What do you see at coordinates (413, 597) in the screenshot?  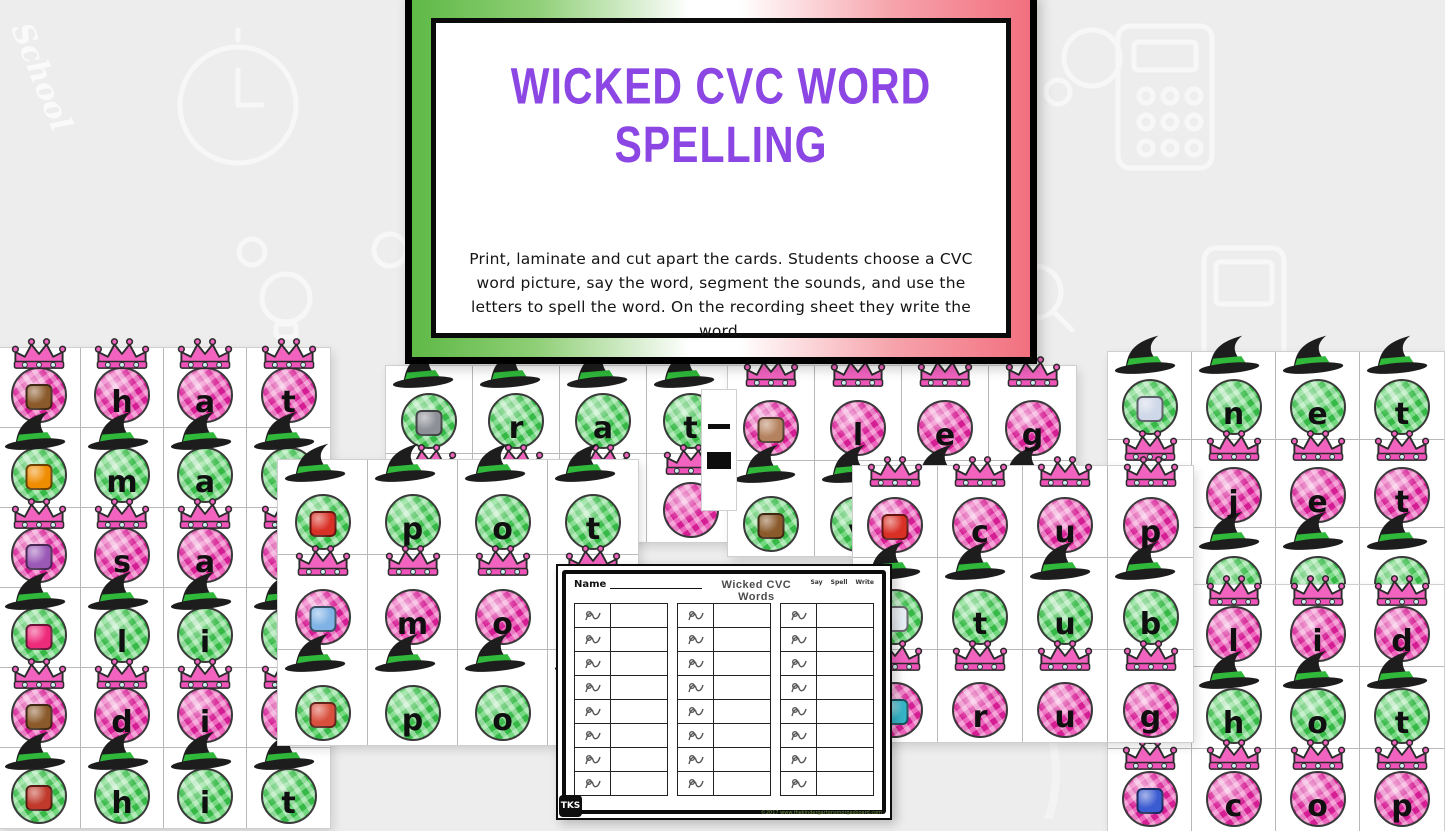 I see `letter-card-m: m` at bounding box center [413, 597].